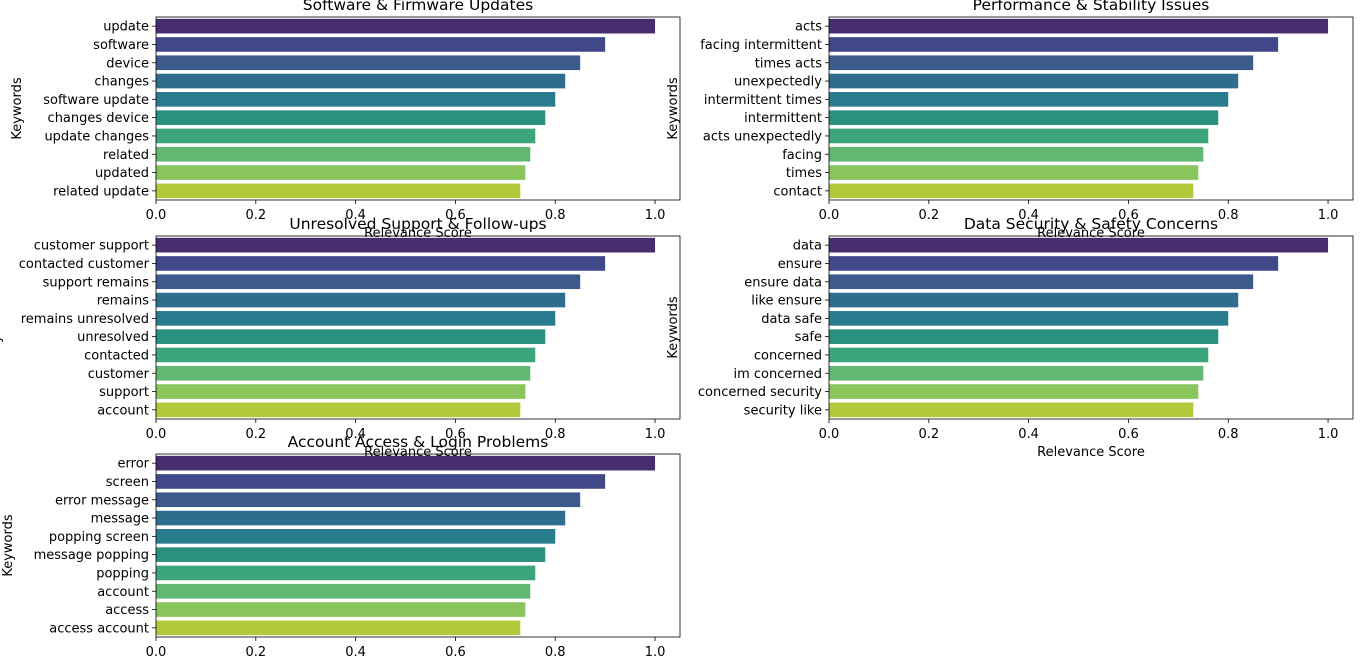 This screenshot has width=1366, height=663. I want to click on category-label: error, so click(134, 464).